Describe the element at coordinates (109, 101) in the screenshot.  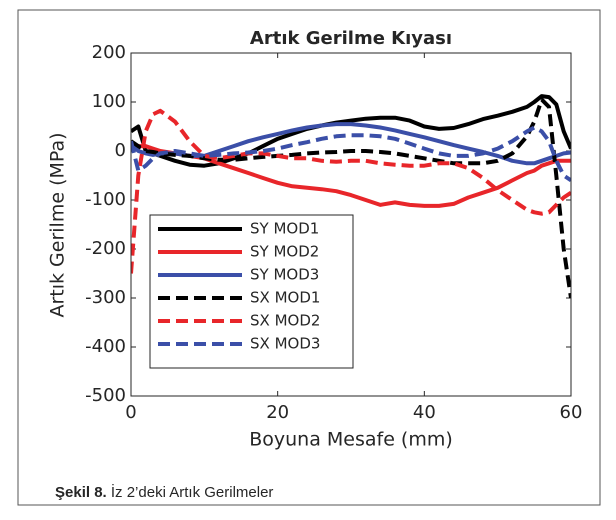
I see `y-tick-label: 100` at that location.